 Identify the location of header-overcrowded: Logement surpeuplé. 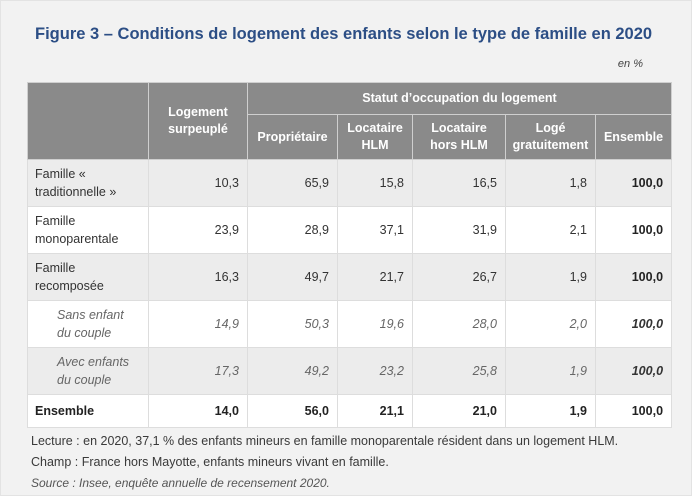
(198, 121).